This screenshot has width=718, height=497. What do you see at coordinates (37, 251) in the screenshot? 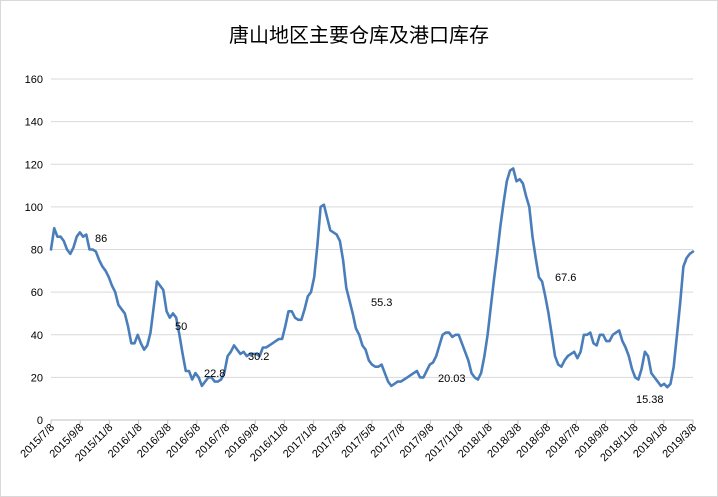
I see `y-tick-label: 80` at bounding box center [37, 251].